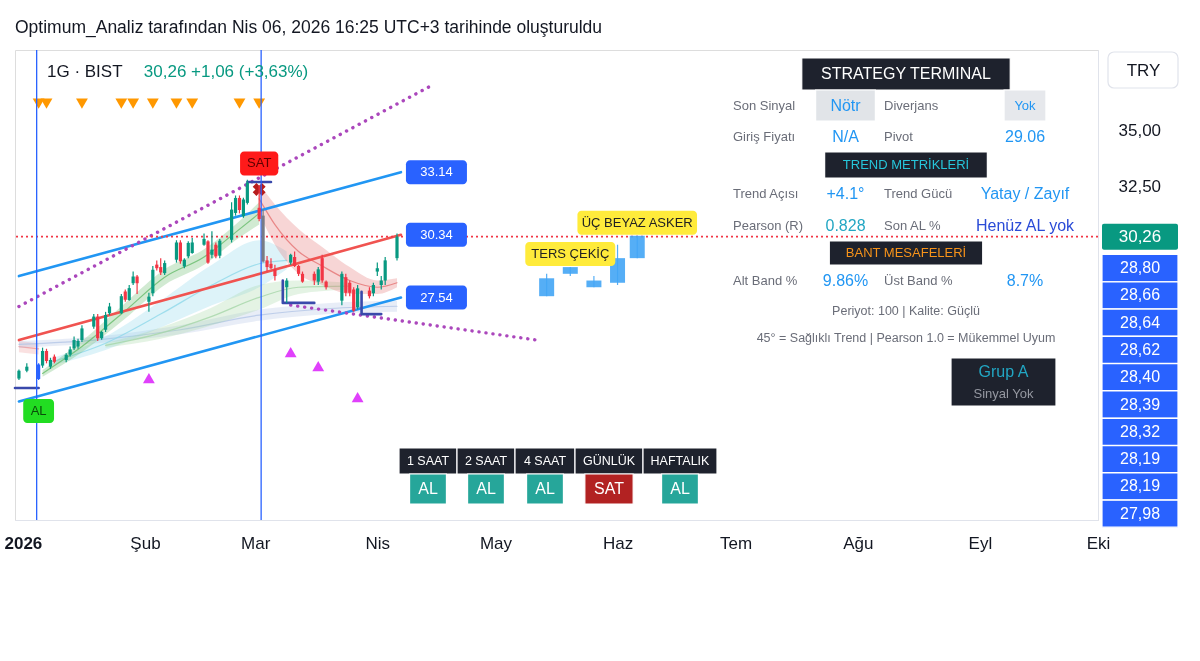 The height and width of the screenshot is (661, 1200). Describe the element at coordinates (918, 193) in the screenshot. I see `annotation: Trend Gücü` at that location.